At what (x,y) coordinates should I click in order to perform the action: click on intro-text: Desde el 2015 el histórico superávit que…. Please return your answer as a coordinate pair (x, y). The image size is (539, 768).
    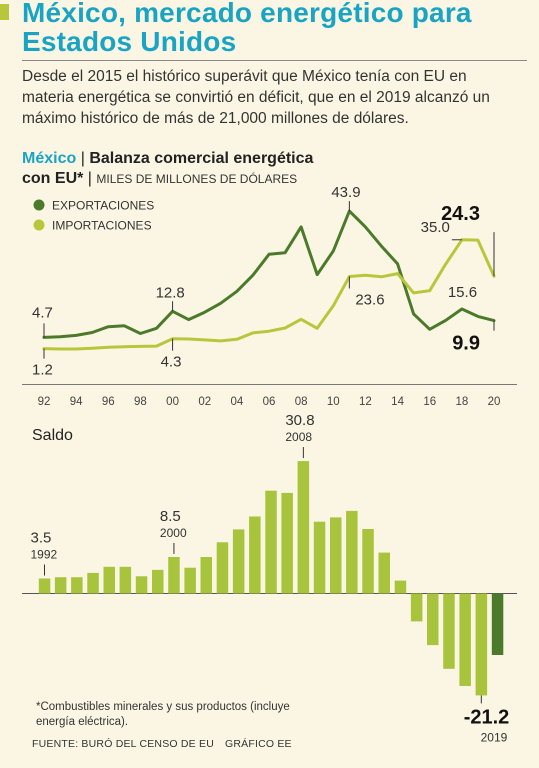
    Looking at the image, I should click on (256, 97).